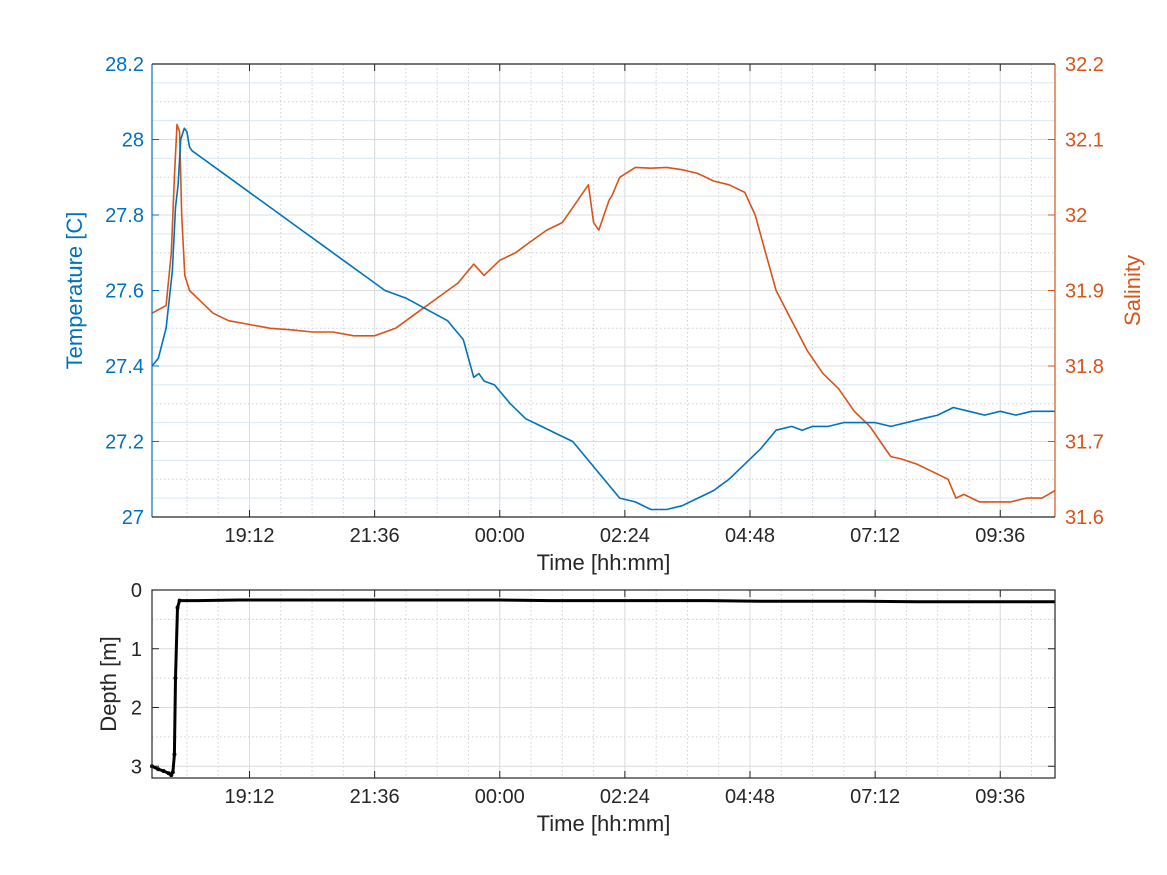 Image resolution: width=1167 pixels, height=875 pixels. What do you see at coordinates (1084, 367) in the screenshot?
I see `y-right-tick-label: 31.8` at bounding box center [1084, 367].